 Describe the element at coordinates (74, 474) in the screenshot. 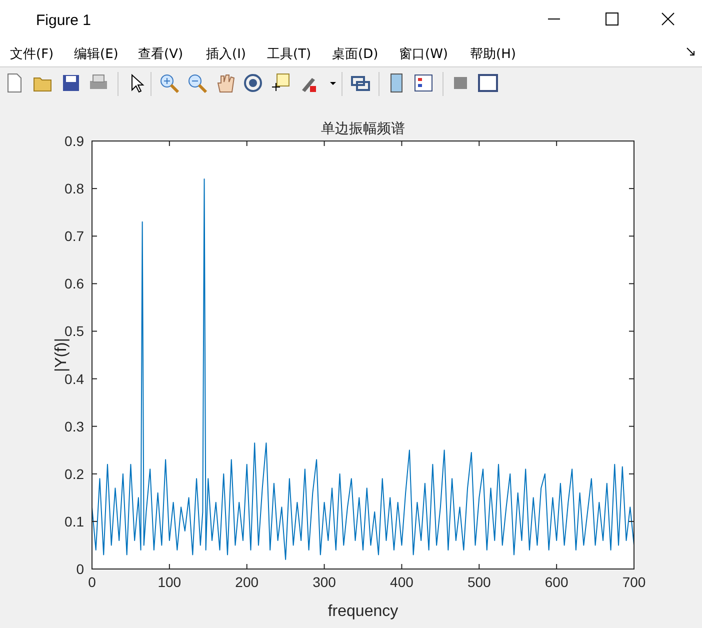

I see `y-tick-label: 0.2` at that location.